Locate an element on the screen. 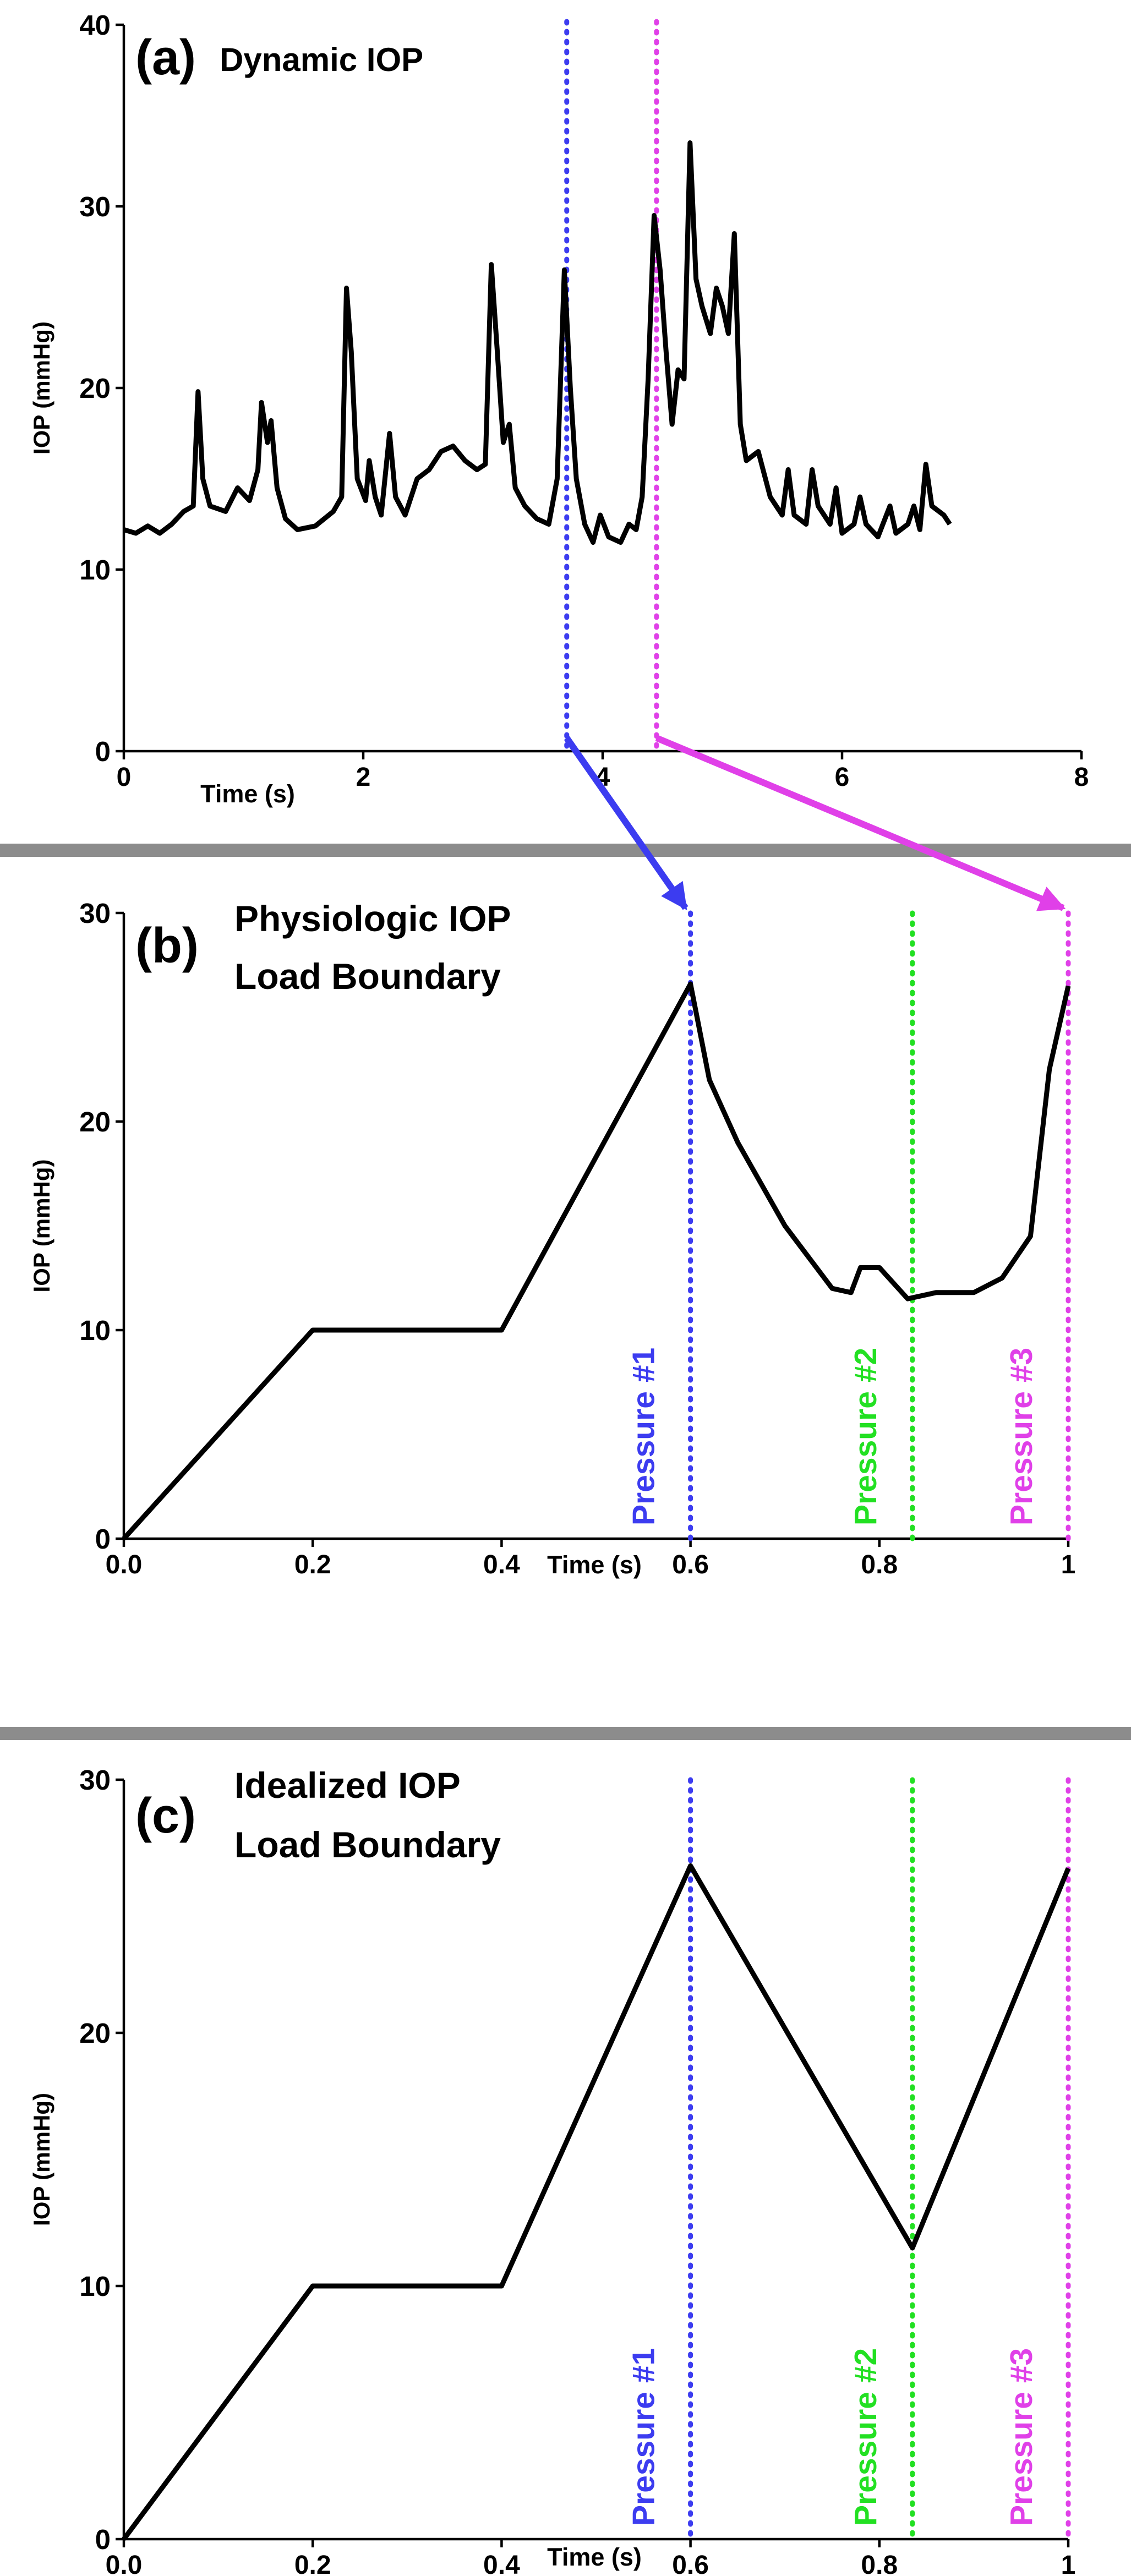 This screenshot has height=2576, width=1131. chart-title: Physiologic IOP is located at coordinates (372, 918).